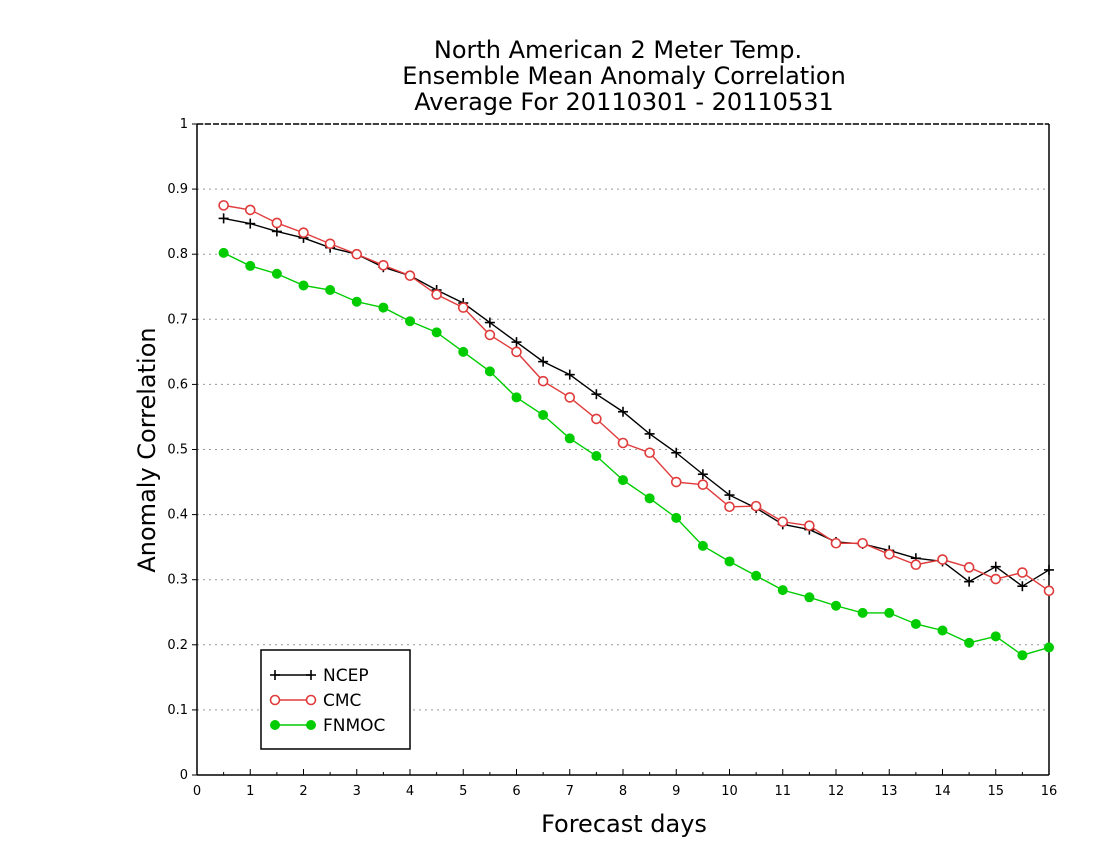 The image size is (1100, 850). What do you see at coordinates (319, 676) in the screenshot?
I see `legend-item-ncep: NCEP` at bounding box center [319, 676].